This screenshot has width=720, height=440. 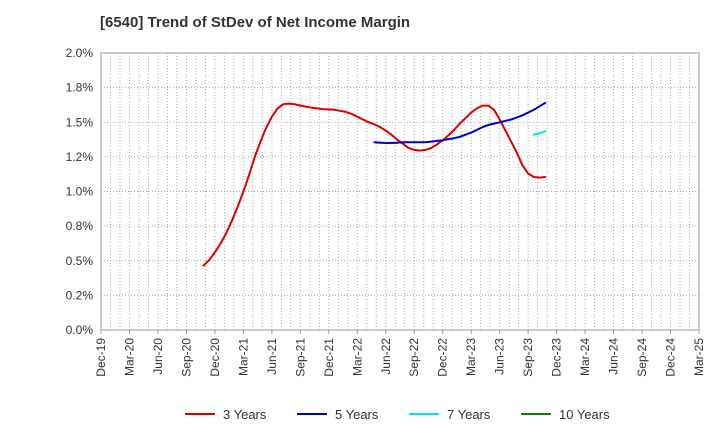 What do you see at coordinates (528, 357) in the screenshot?
I see `x-tick-label: Sep-23` at bounding box center [528, 357].